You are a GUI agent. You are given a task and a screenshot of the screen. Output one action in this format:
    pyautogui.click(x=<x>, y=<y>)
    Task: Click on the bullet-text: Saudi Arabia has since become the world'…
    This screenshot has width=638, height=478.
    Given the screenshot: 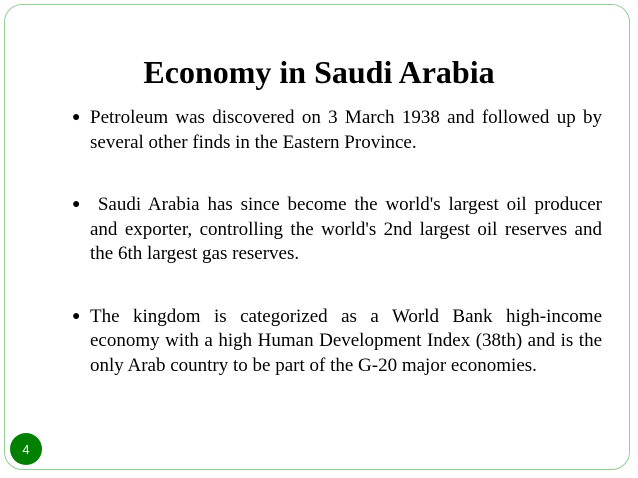 What is the action you would take?
    pyautogui.click(x=348, y=229)
    